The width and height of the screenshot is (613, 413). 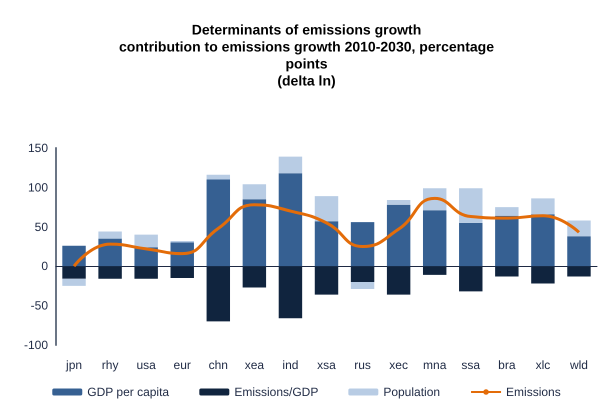 What do you see at coordinates (411, 392) in the screenshot?
I see `legend-label: Population` at bounding box center [411, 392].